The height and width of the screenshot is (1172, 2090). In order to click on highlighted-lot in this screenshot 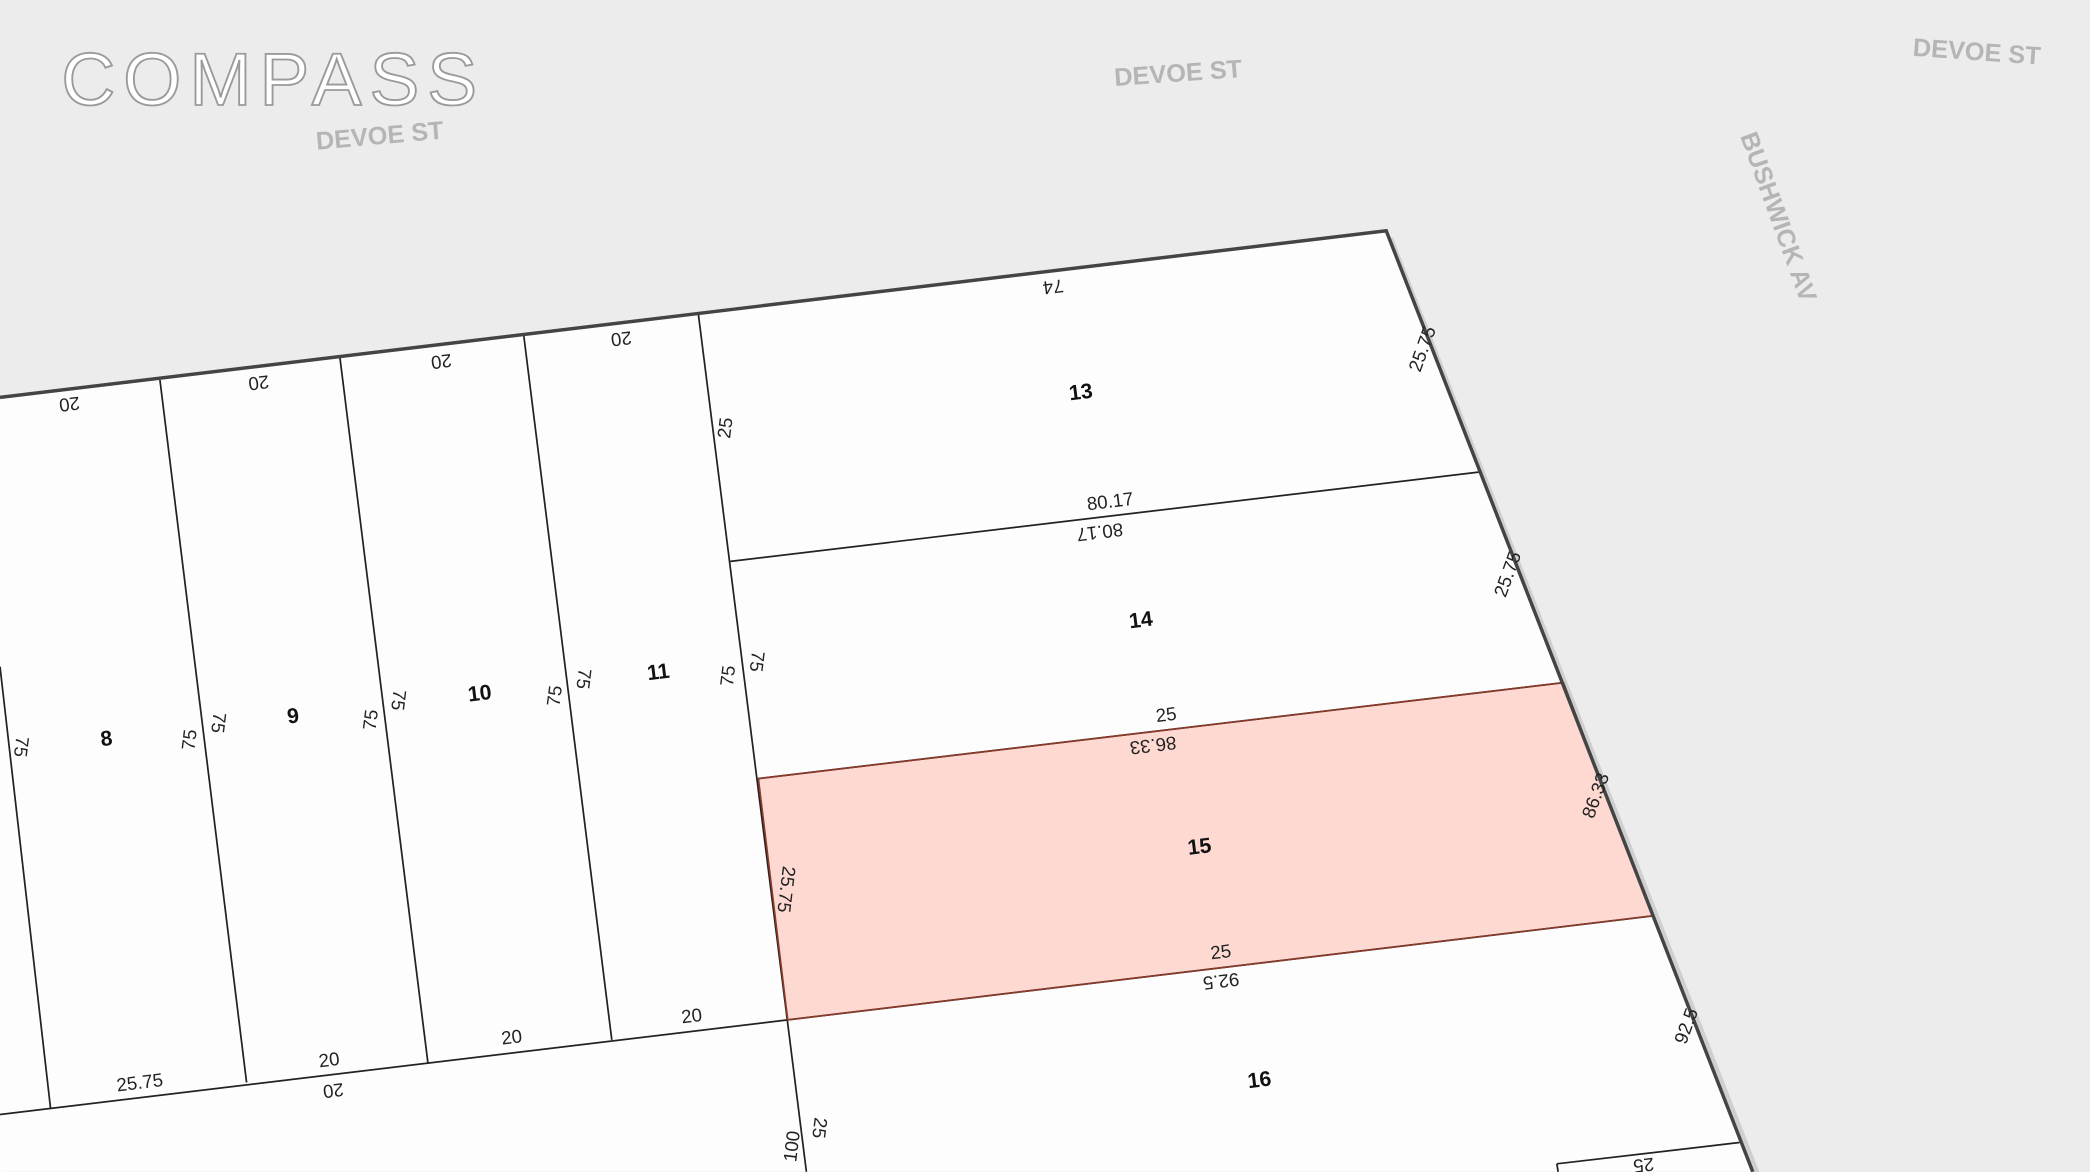, I will do `click(1205, 851)`.